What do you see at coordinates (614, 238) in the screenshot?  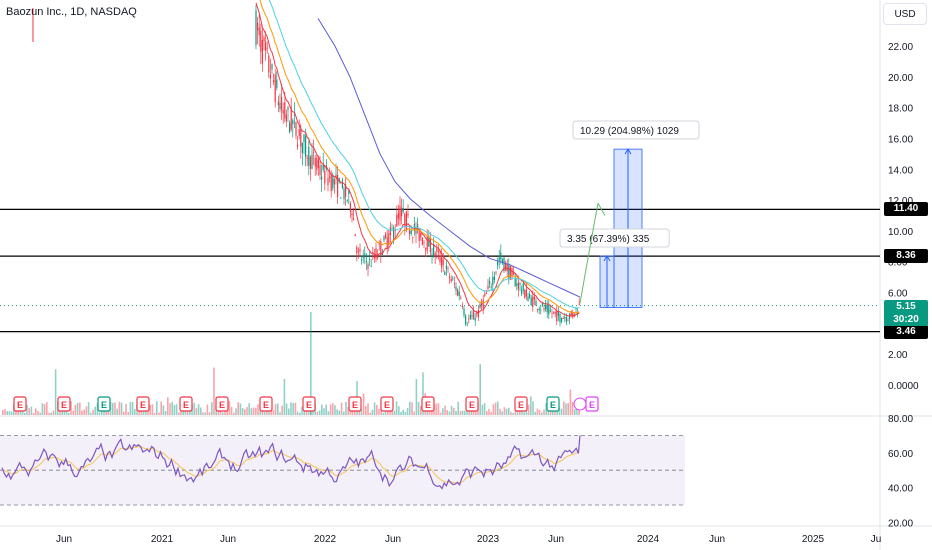 I see `measure-label-box` at bounding box center [614, 238].